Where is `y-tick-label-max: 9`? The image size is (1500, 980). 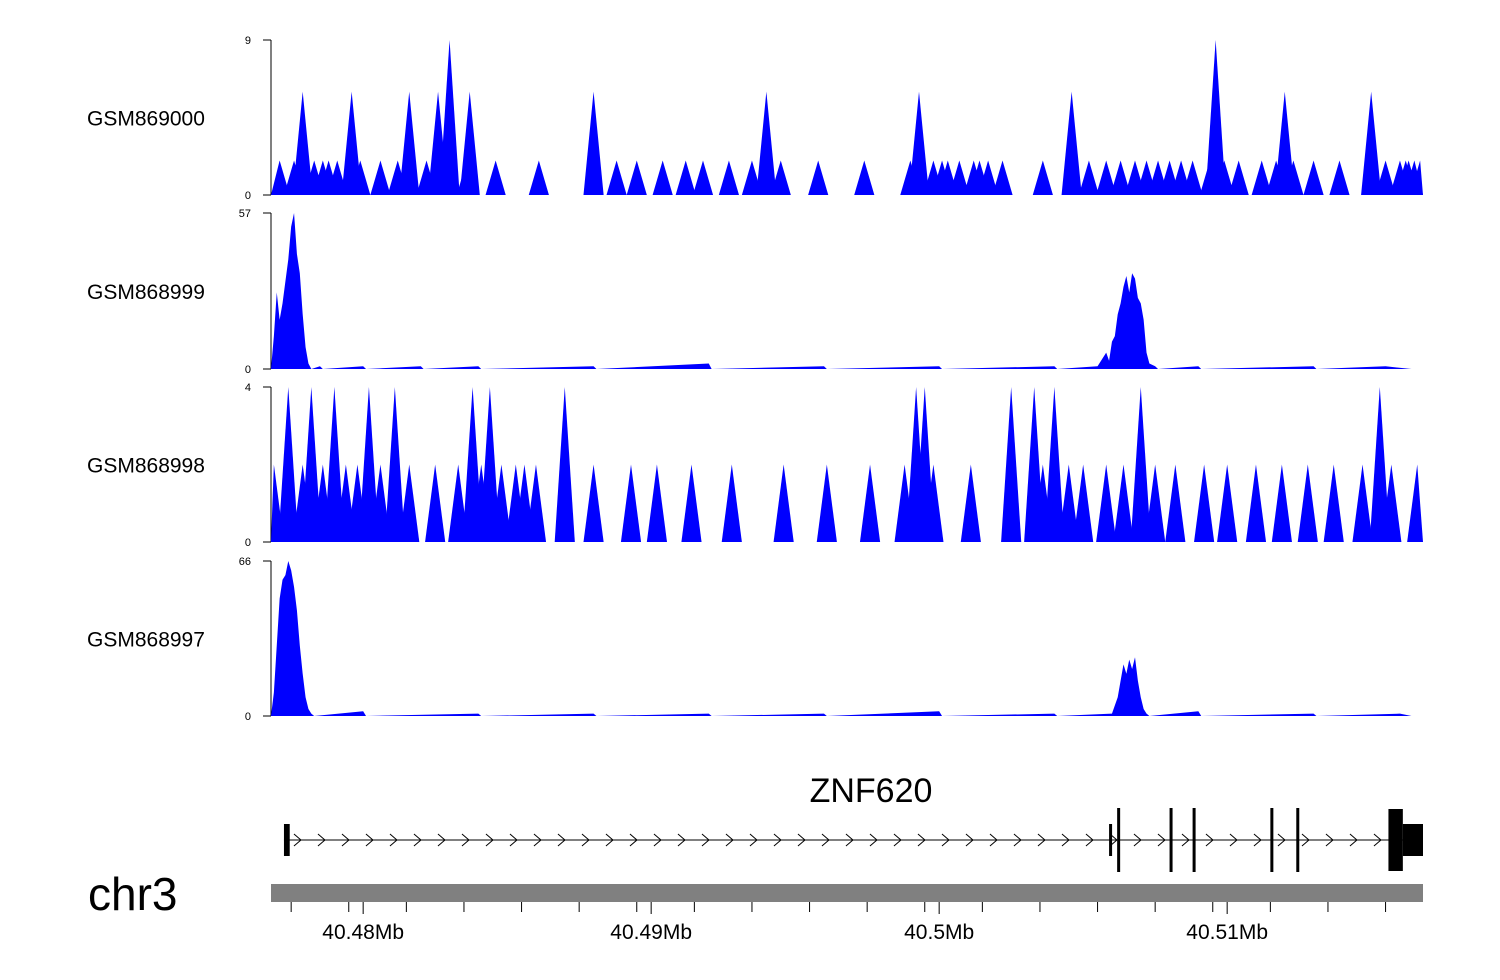 y-tick-label-max: 9 is located at coordinates (248, 41).